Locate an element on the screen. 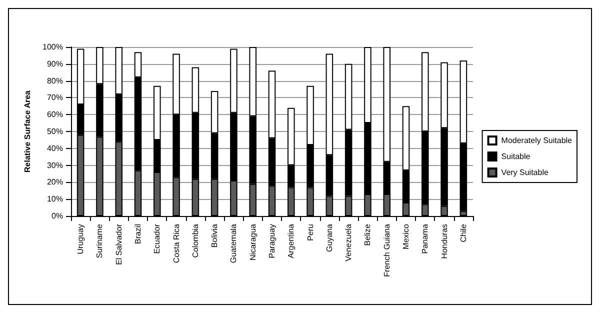 Image resolution: width=600 pixels, height=313 pixels. y-tick-label: 0% is located at coordinates (57, 216).